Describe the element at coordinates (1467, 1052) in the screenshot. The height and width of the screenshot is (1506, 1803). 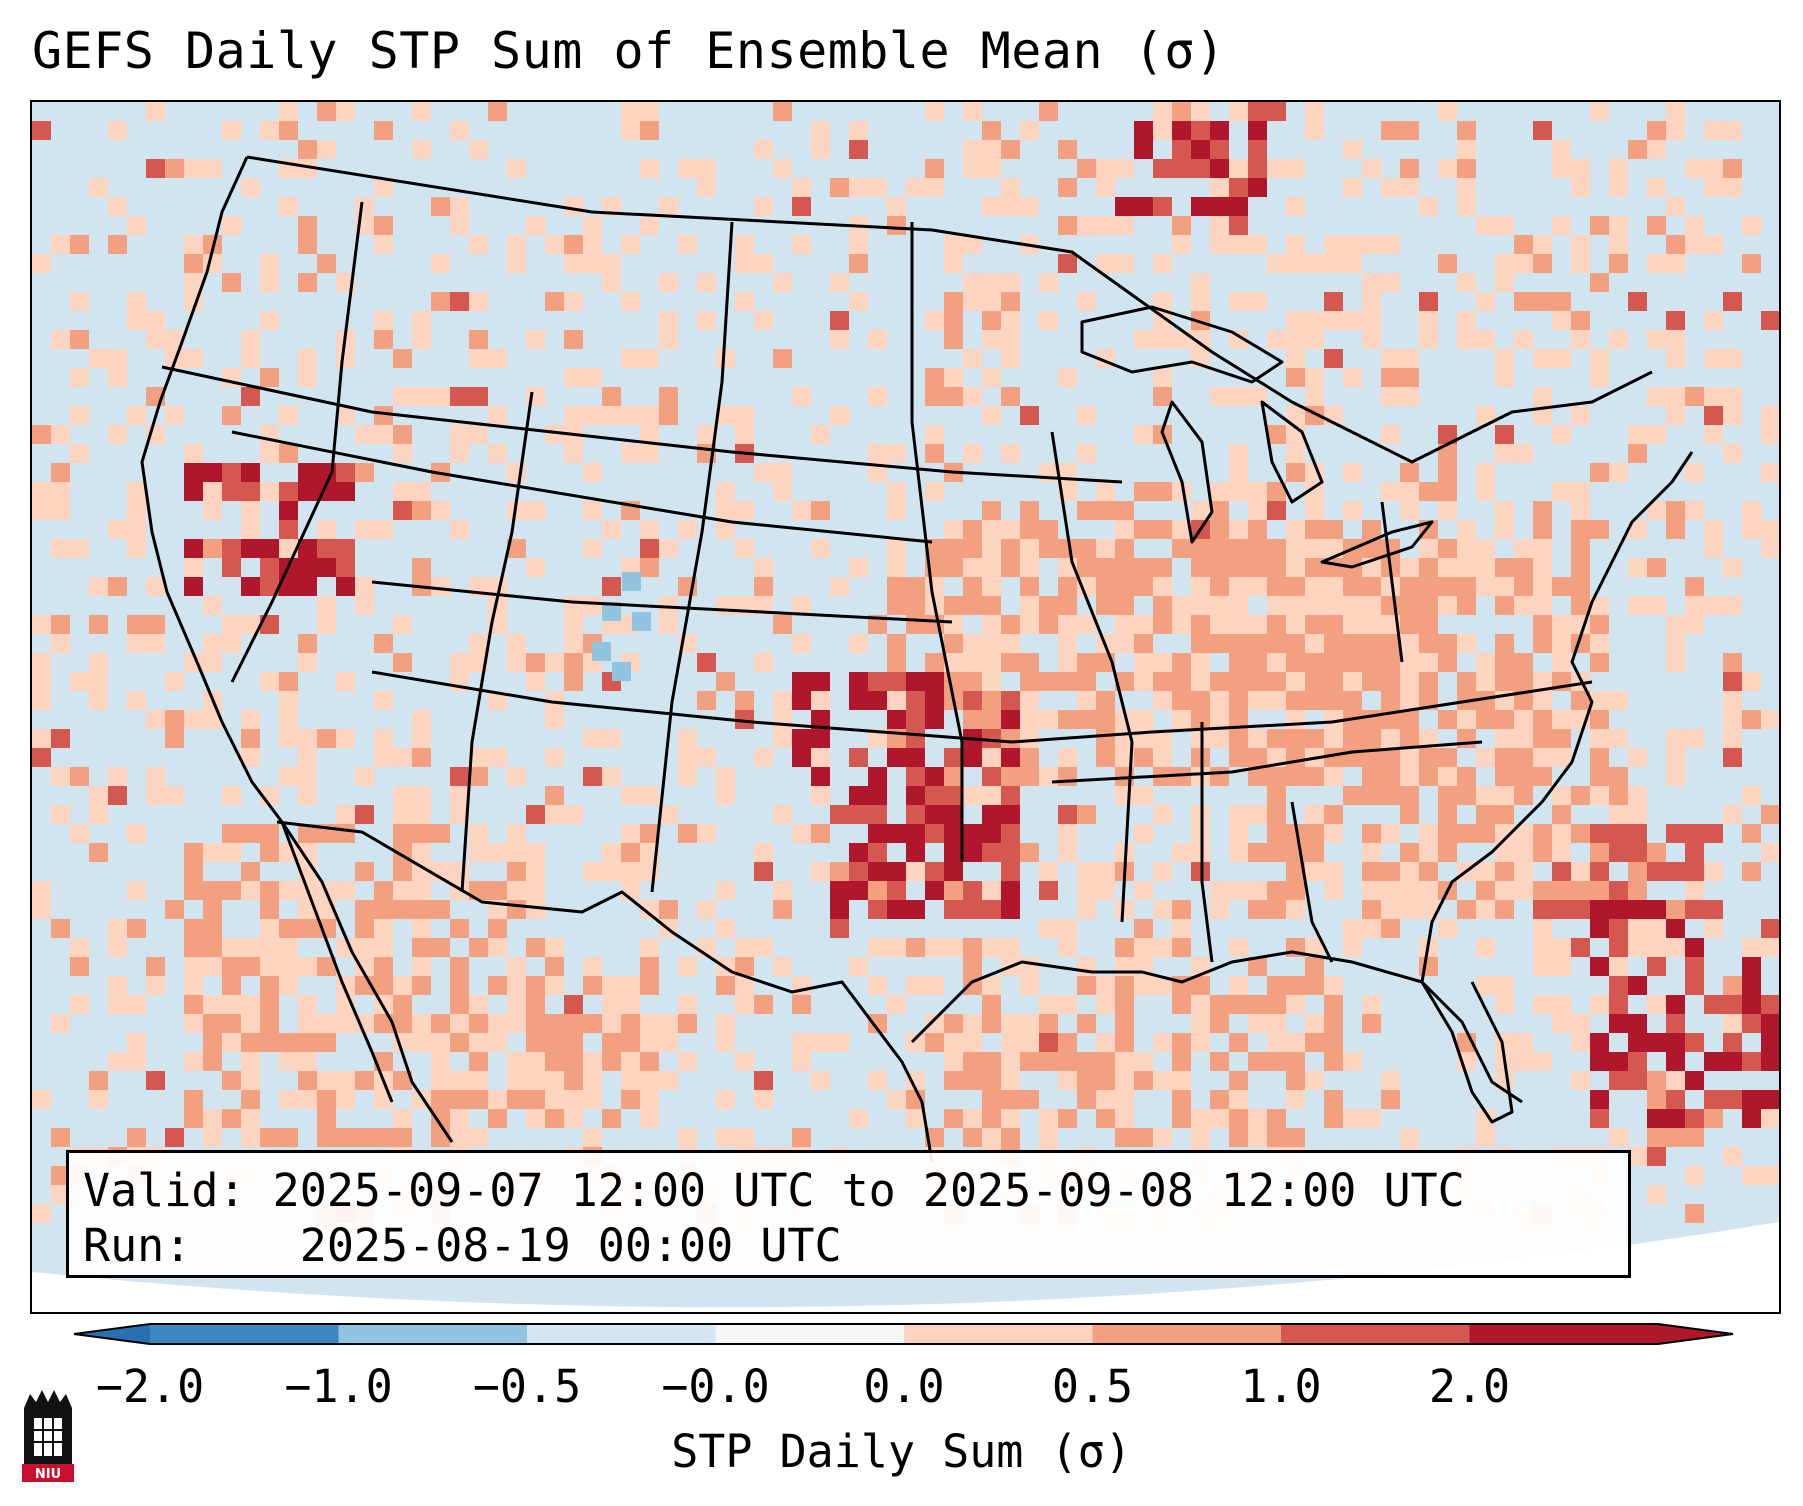
I see `florida-coast` at that location.